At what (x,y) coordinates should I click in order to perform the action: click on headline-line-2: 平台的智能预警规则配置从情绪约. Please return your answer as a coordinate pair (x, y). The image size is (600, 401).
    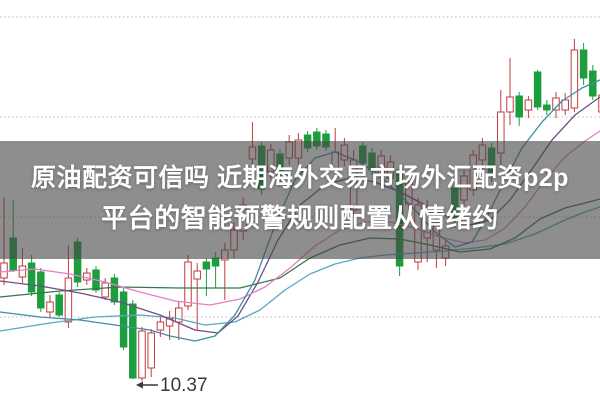
    Looking at the image, I should click on (300, 218).